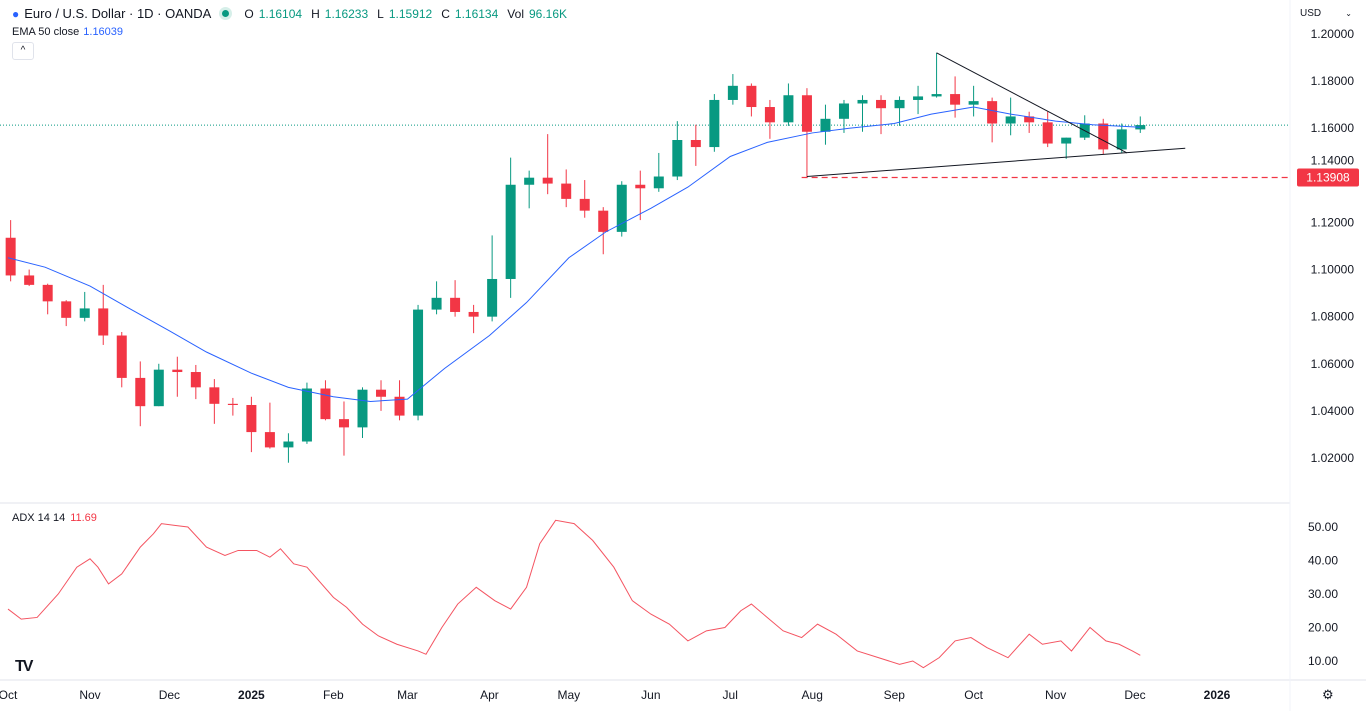  What do you see at coordinates (1217, 695) in the screenshot?
I see `time-tick-label: 2026` at bounding box center [1217, 695].